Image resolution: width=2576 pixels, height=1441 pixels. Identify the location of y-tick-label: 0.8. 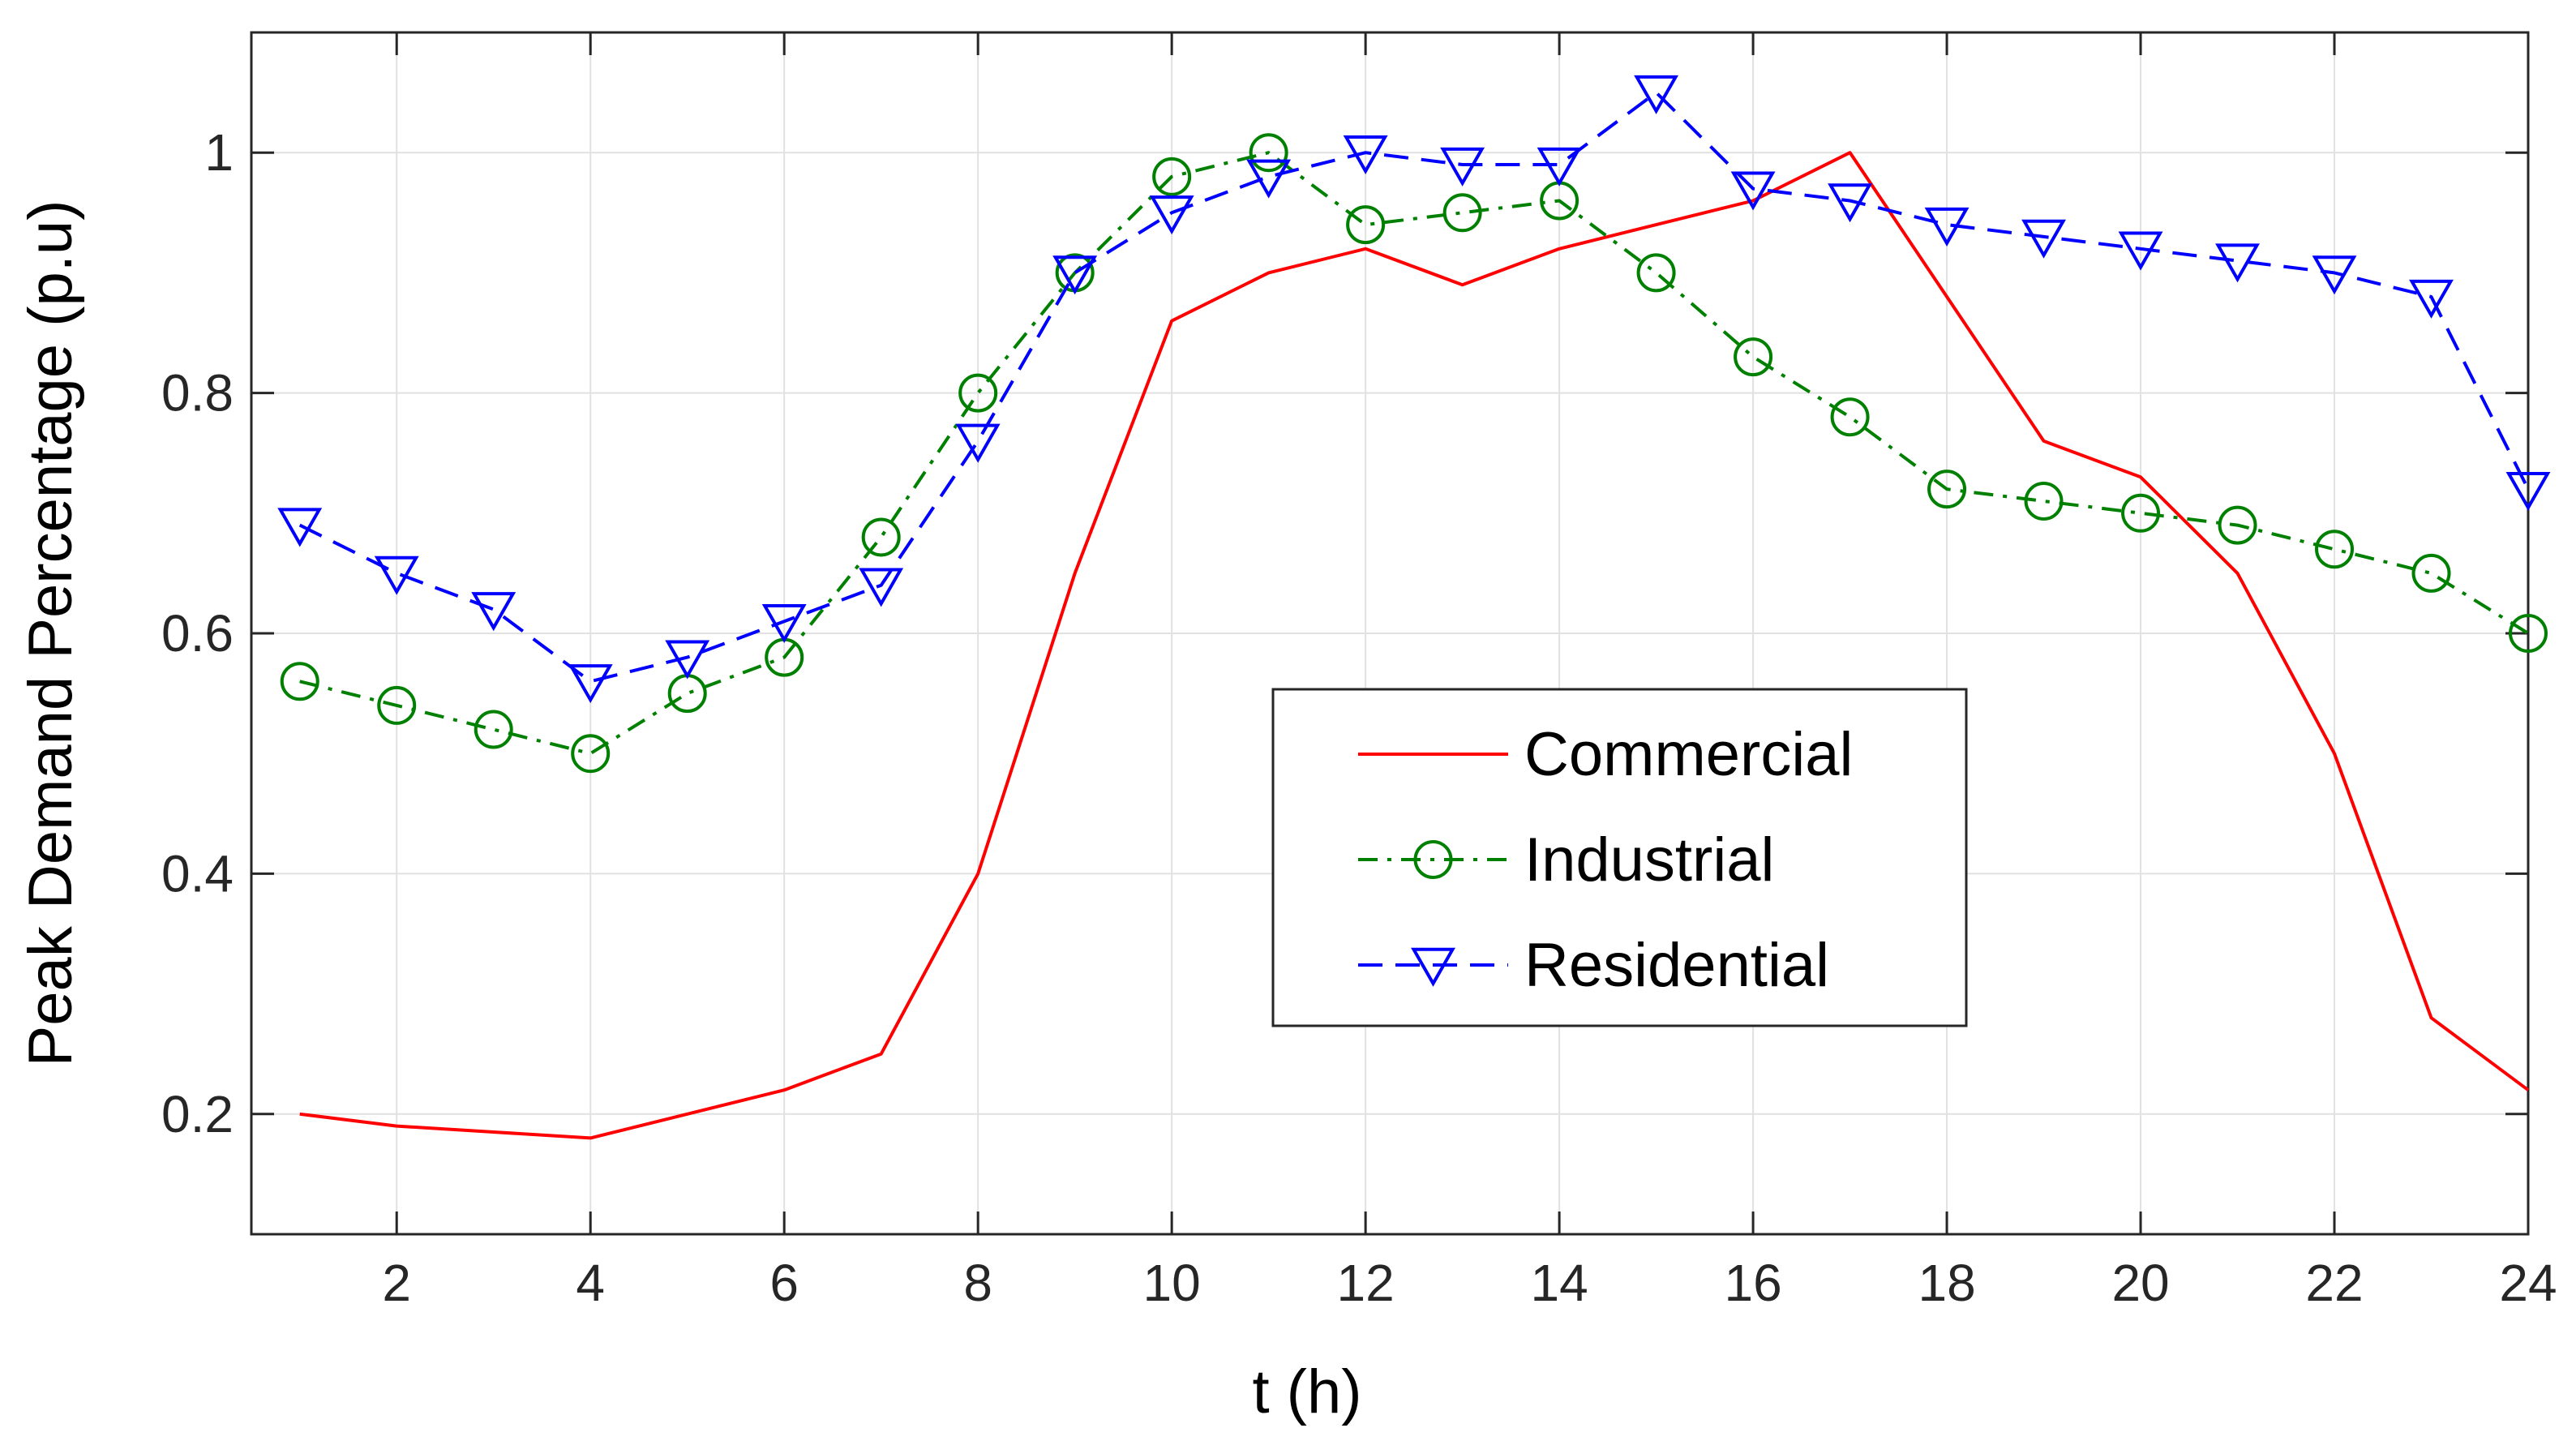
(197, 393).